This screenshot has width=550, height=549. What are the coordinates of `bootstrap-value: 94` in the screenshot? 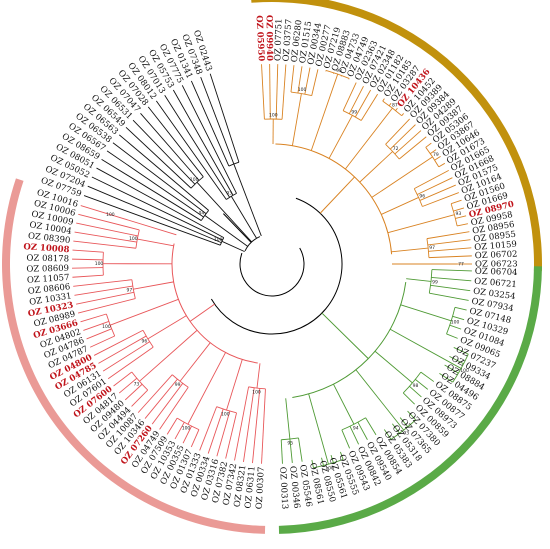 It's located at (202, 213).